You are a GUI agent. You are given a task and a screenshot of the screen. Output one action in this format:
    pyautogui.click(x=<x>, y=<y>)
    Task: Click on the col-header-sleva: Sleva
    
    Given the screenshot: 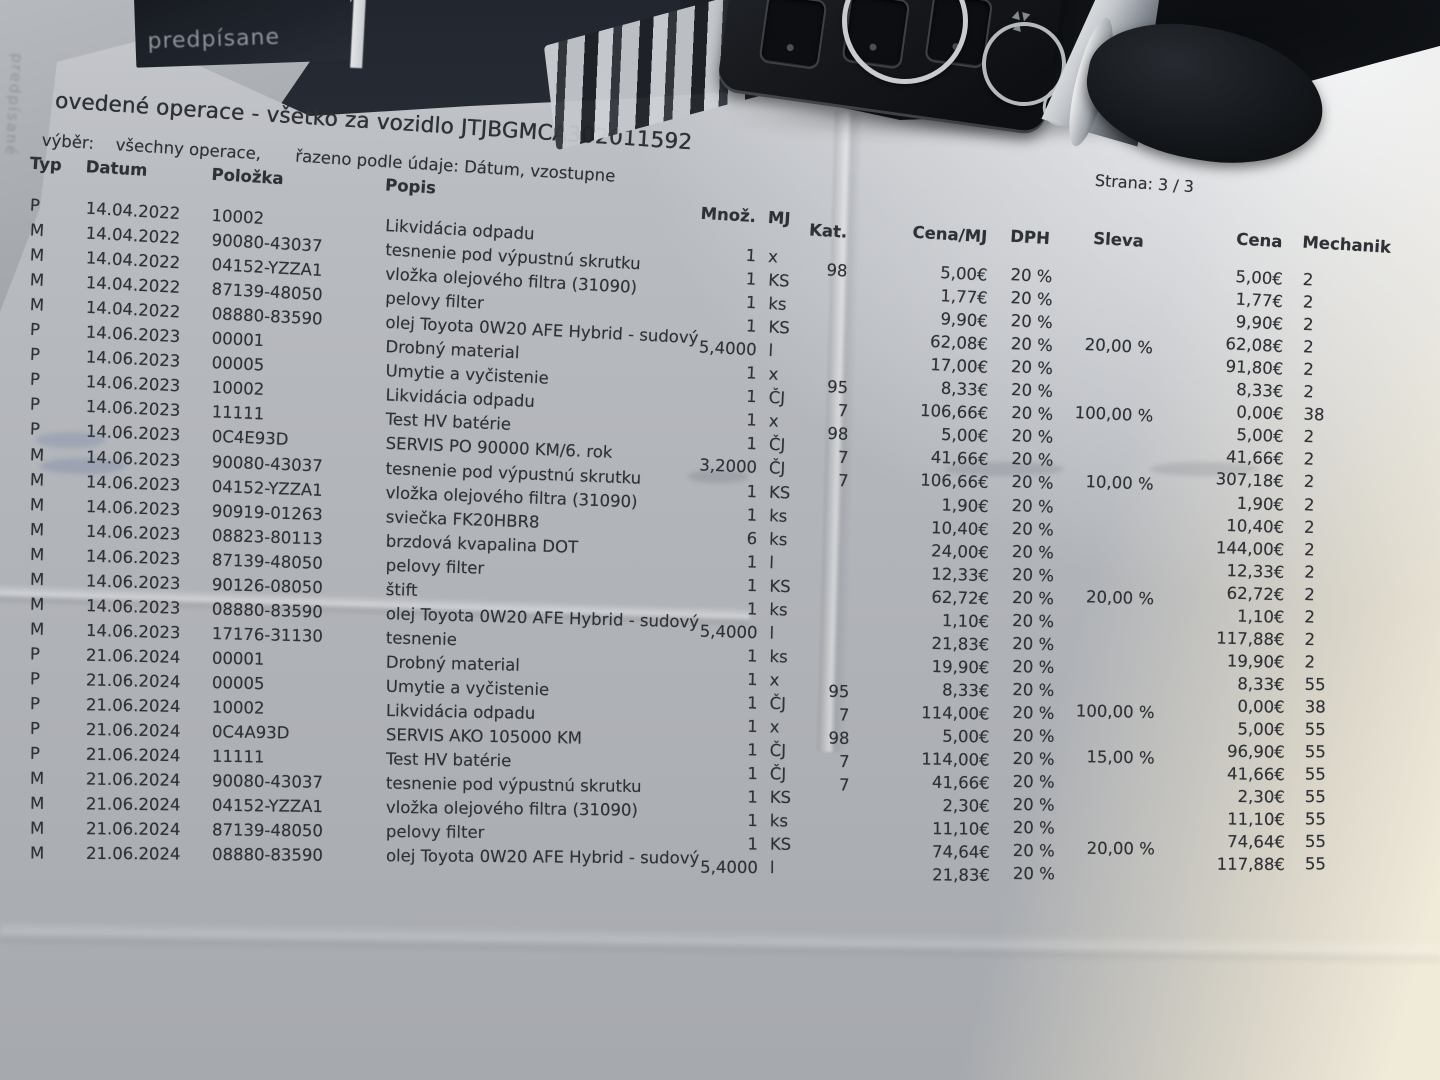 What is the action you would take?
    pyautogui.click(x=1118, y=239)
    